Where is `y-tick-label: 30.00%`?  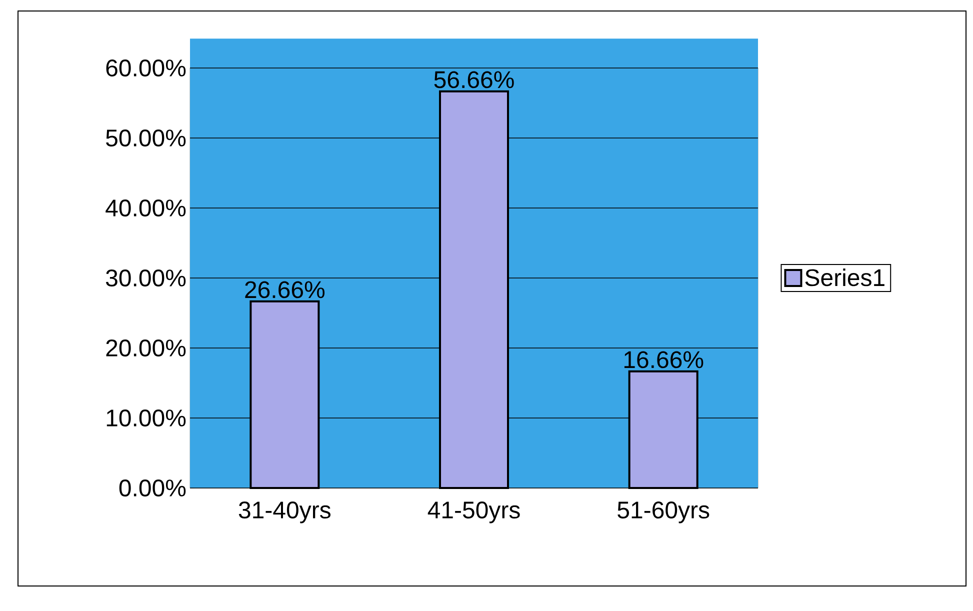
y-tick-label: 30.00% is located at coordinates (146, 278).